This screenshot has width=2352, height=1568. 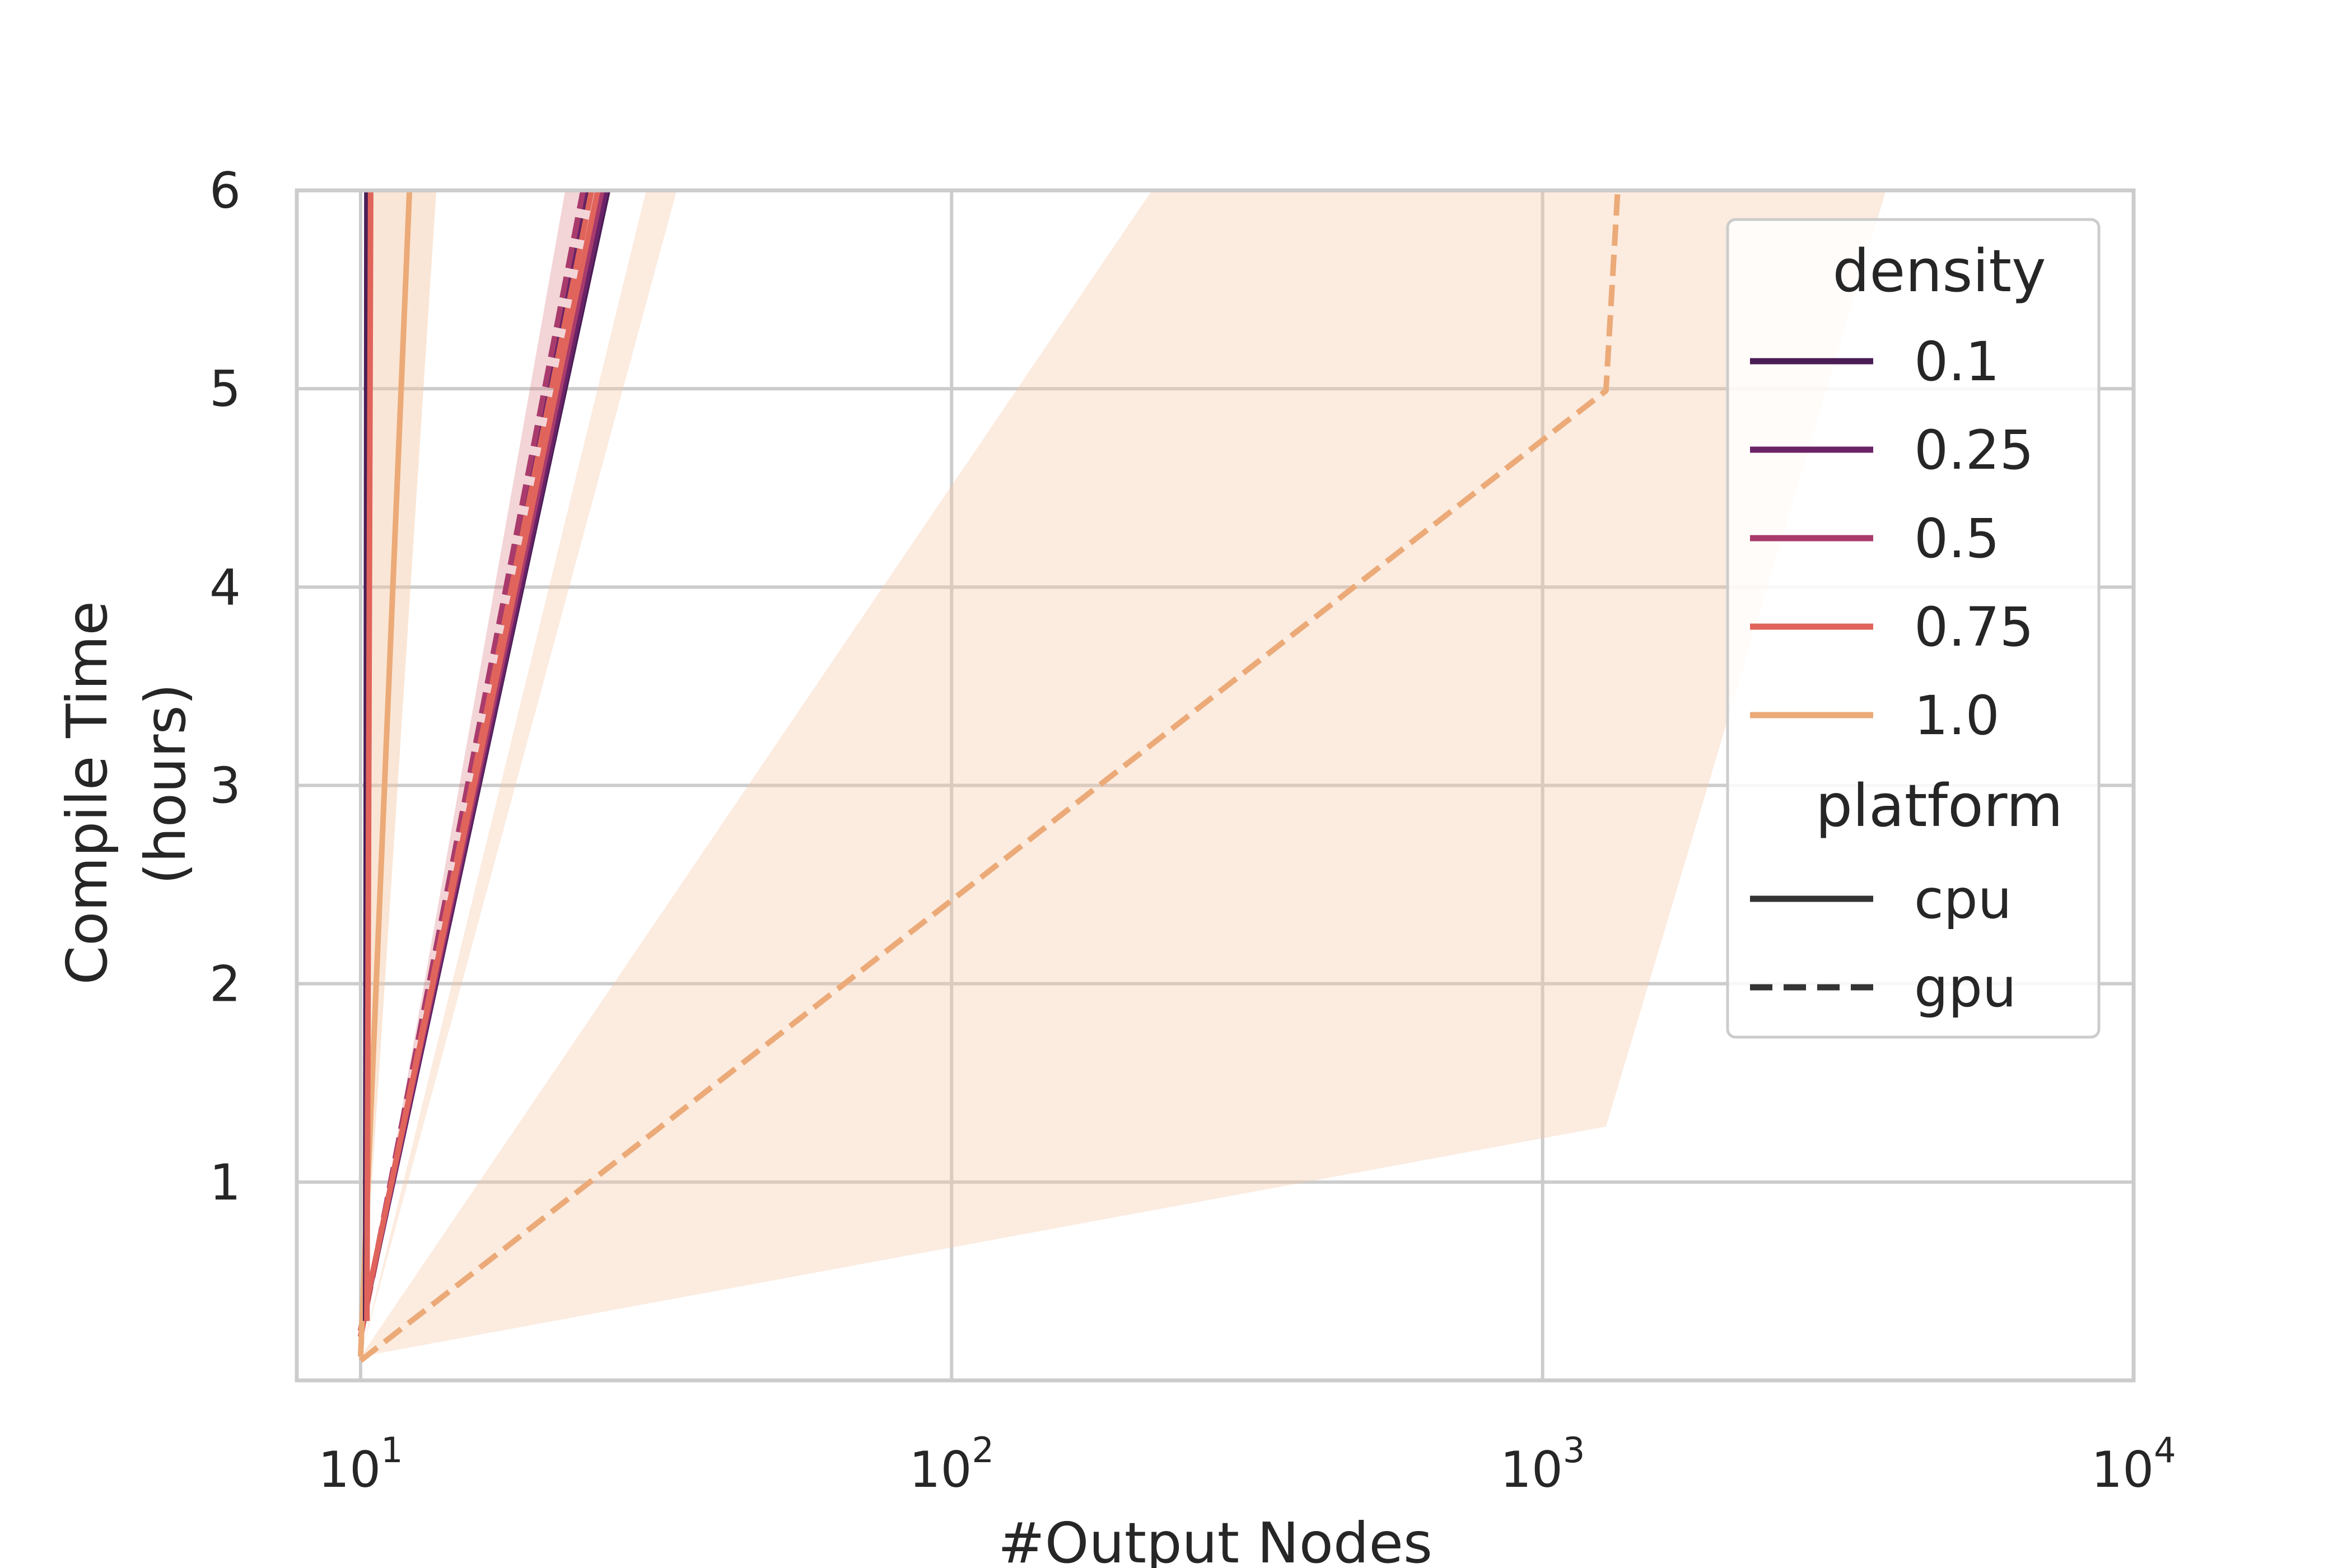 What do you see at coordinates (126, 784) in the screenshot?
I see `y-axis-title: Compile Time (hours)` at bounding box center [126, 784].